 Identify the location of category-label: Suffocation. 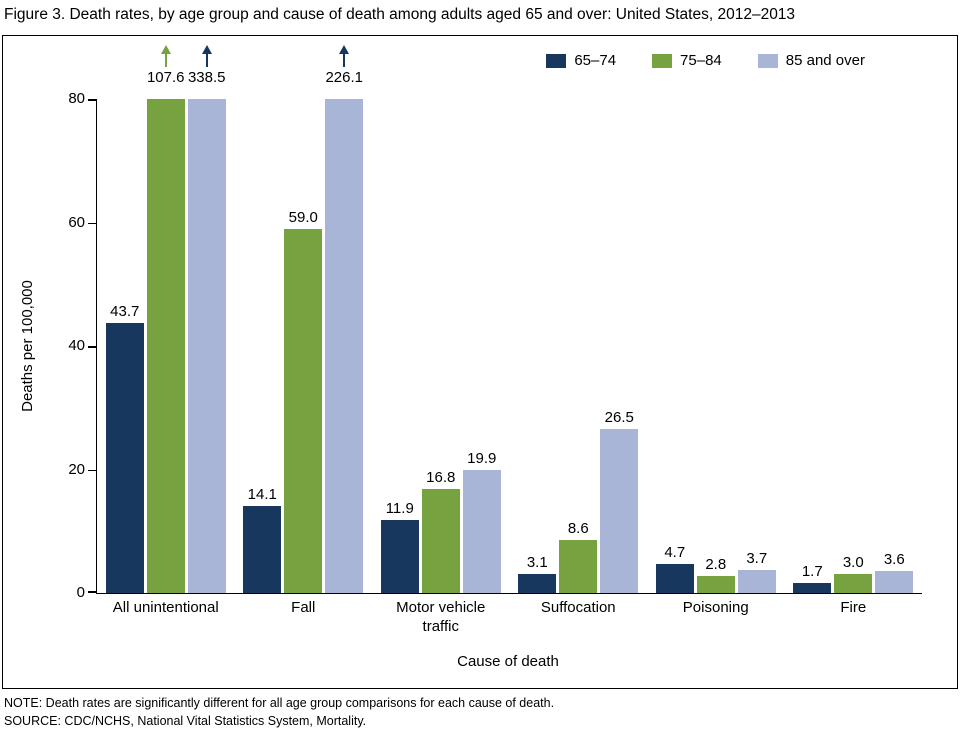
(578, 607).